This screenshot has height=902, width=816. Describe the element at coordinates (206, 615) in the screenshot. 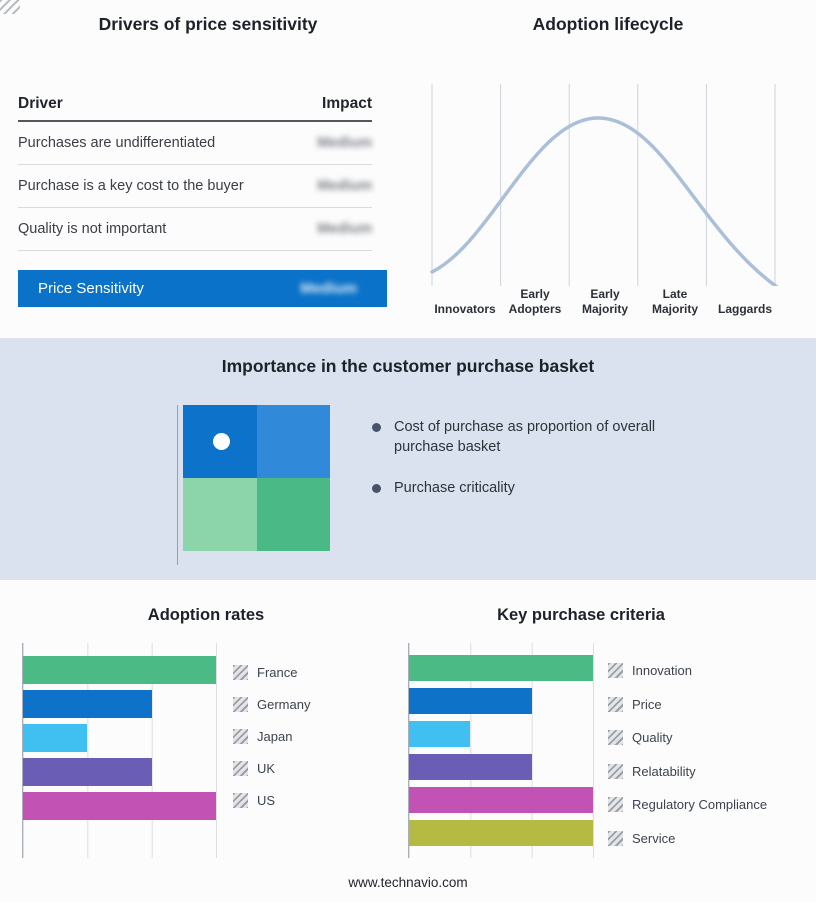

I see `adoption-rates-title: Adoption rates` at that location.